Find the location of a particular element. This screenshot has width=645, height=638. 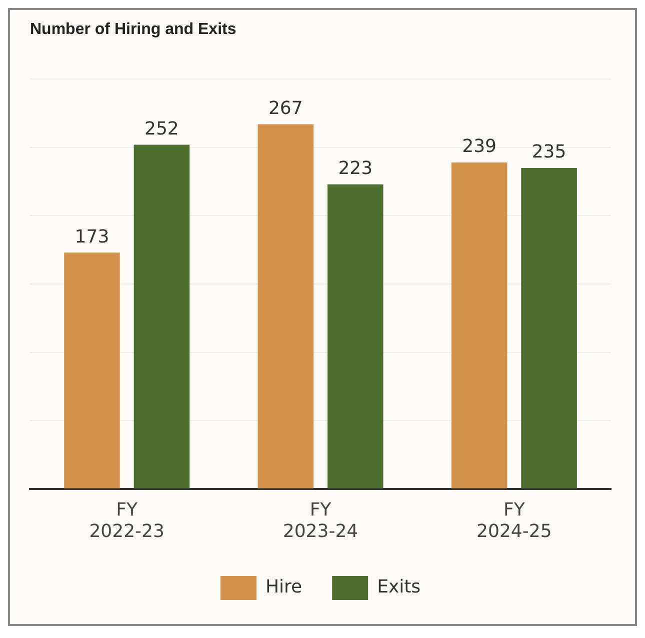

legend-label: Hire is located at coordinates (283, 587).